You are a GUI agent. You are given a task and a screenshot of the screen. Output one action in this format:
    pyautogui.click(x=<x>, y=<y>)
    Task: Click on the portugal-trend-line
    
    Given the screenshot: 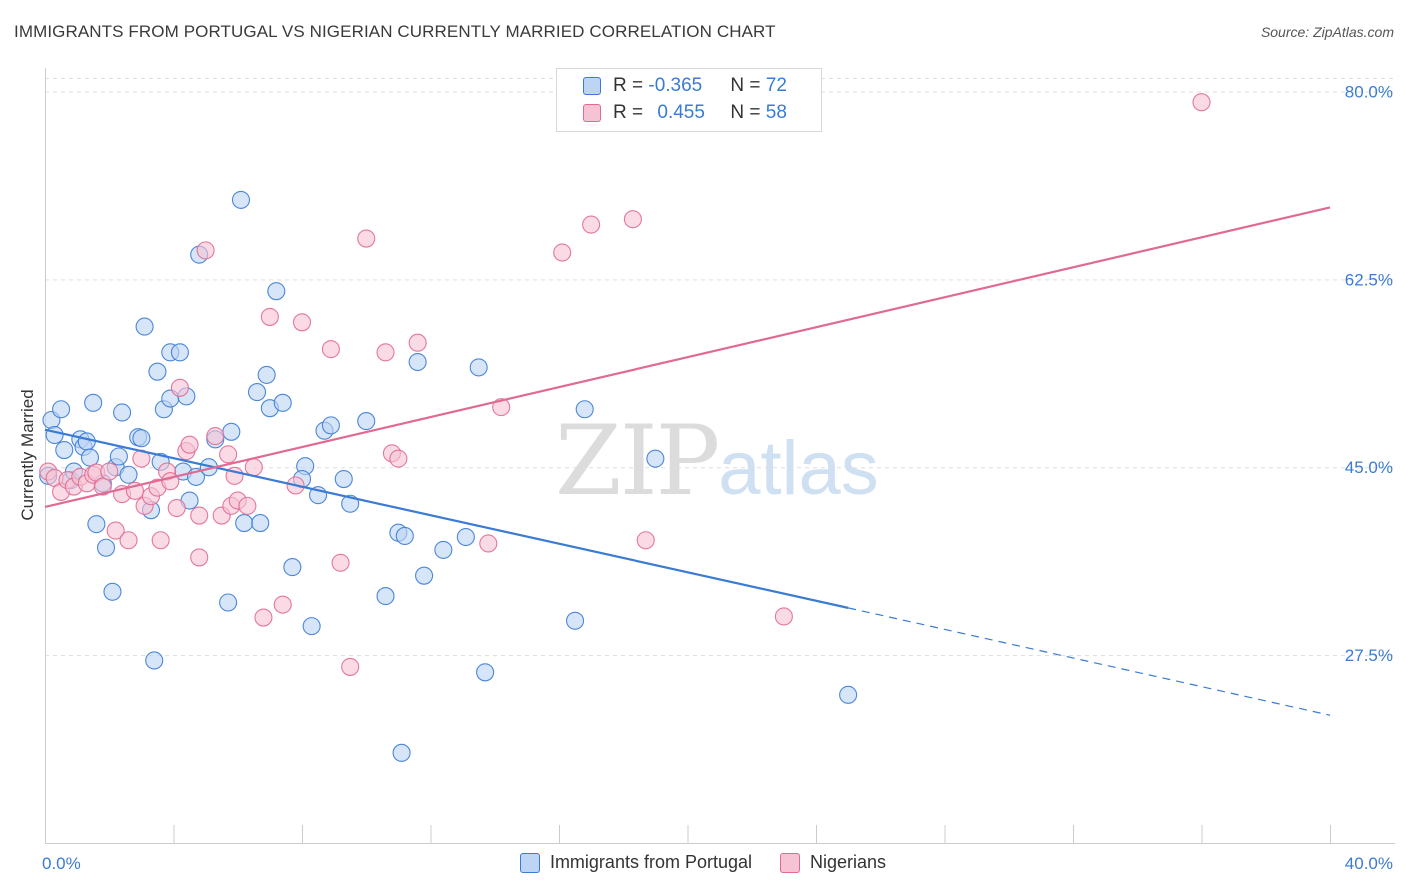 What is the action you would take?
    pyautogui.click(x=446, y=518)
    